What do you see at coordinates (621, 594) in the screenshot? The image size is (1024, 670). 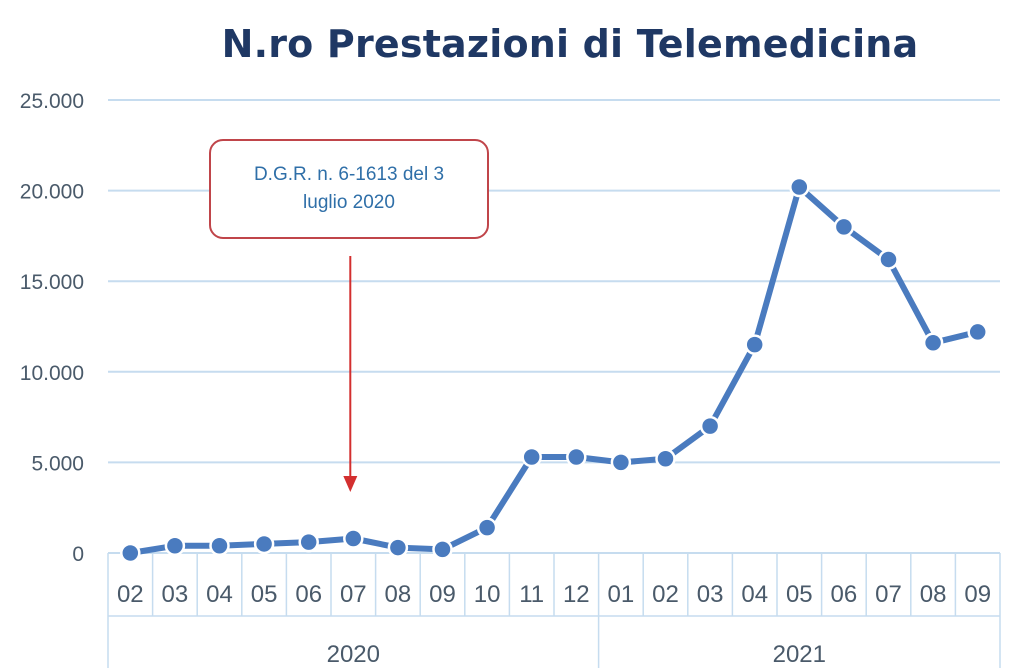 I see `x-tick-label: 01` at bounding box center [621, 594].